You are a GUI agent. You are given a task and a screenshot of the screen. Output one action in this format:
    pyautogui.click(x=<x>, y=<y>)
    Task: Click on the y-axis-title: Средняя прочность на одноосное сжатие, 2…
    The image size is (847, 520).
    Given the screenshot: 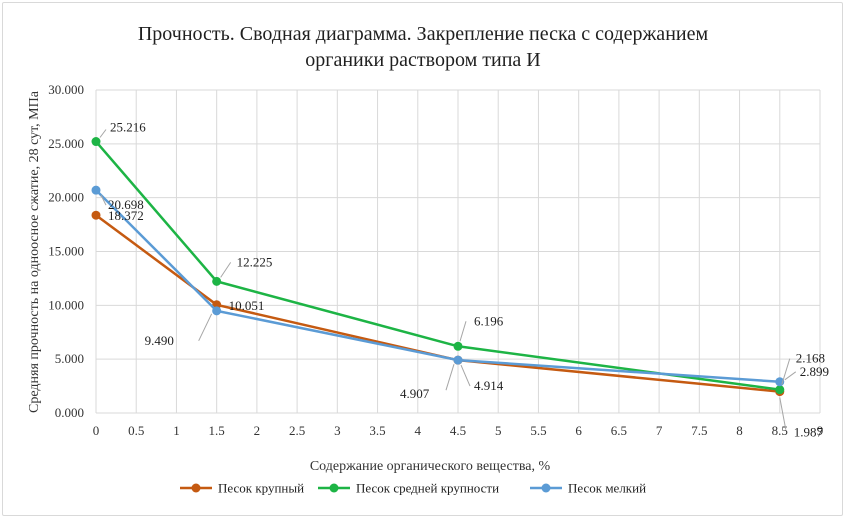 What is the action you would take?
    pyautogui.click(x=34, y=251)
    